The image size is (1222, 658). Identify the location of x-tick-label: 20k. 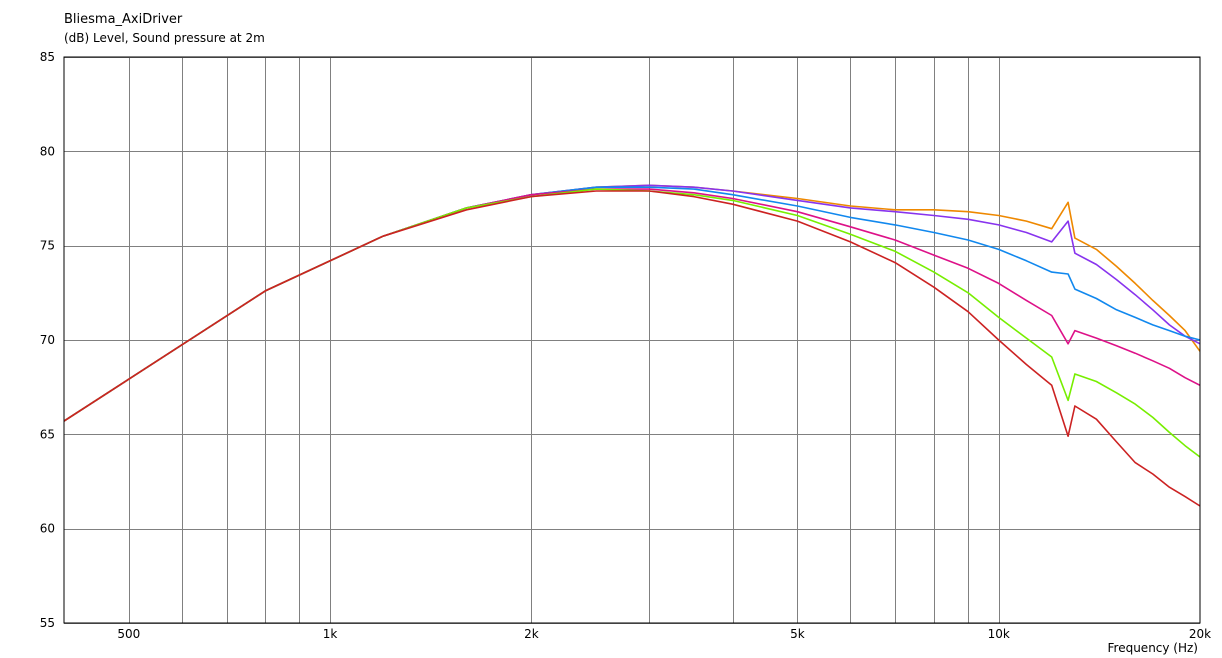
(1200, 634).